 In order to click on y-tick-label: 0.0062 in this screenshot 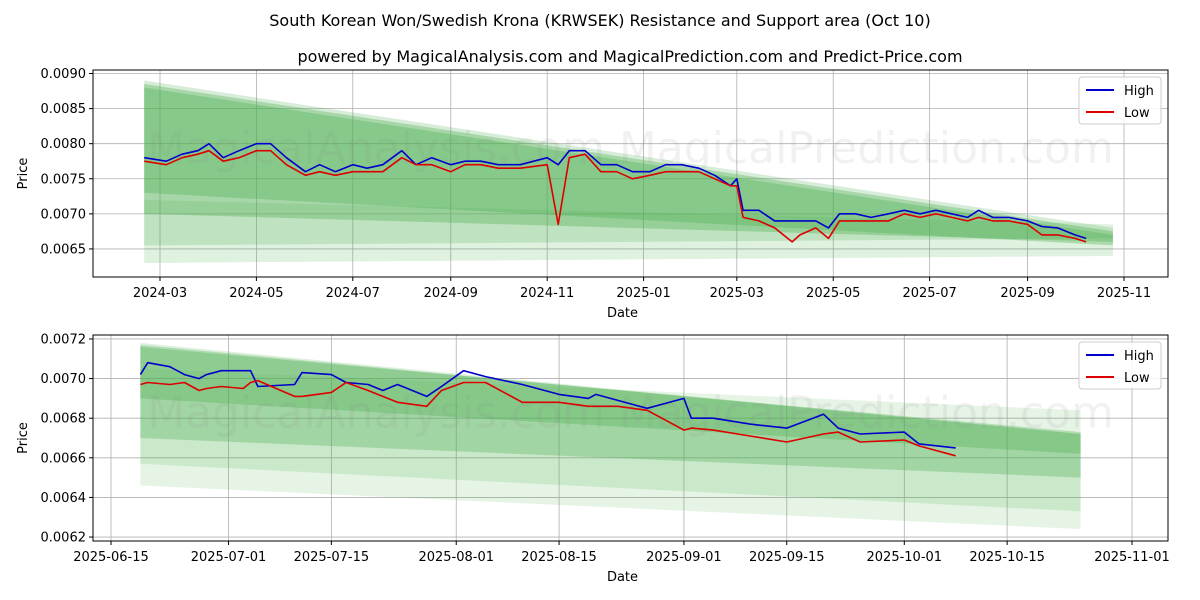, I will do `click(64, 538)`.